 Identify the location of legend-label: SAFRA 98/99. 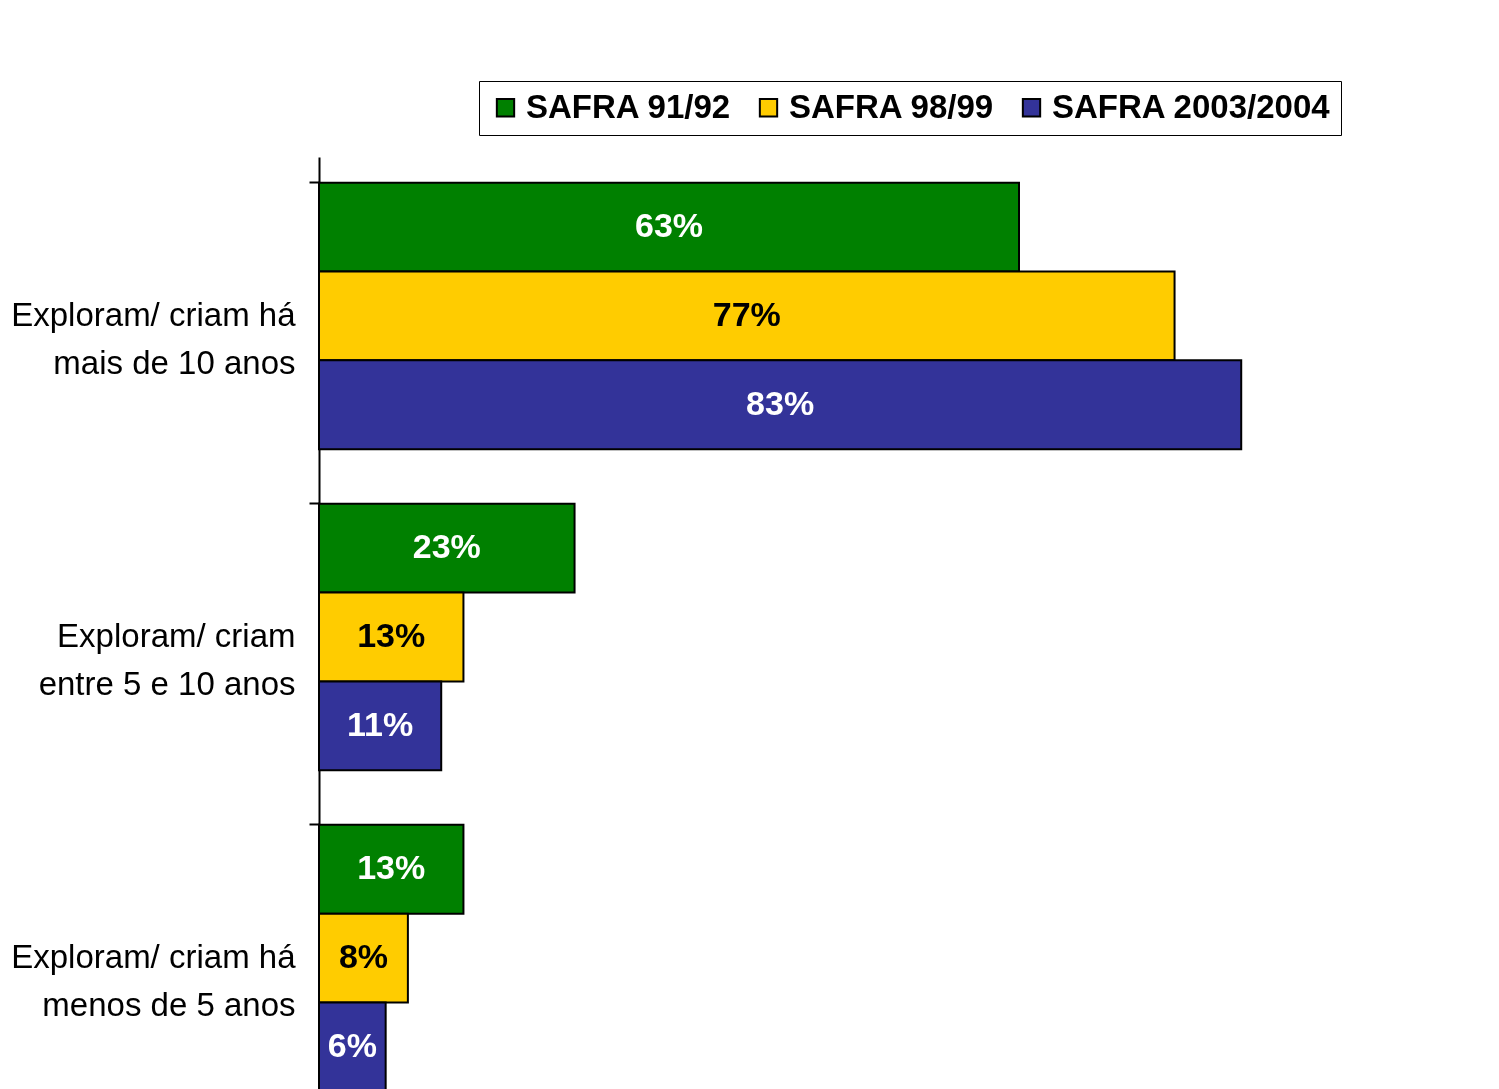
(891, 106).